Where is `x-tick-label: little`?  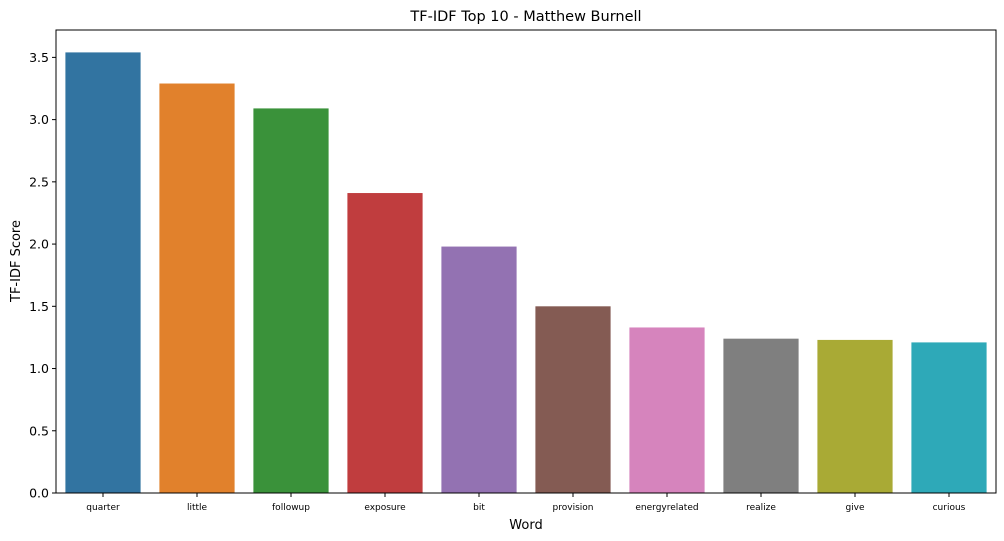 x-tick-label: little is located at coordinates (197, 508).